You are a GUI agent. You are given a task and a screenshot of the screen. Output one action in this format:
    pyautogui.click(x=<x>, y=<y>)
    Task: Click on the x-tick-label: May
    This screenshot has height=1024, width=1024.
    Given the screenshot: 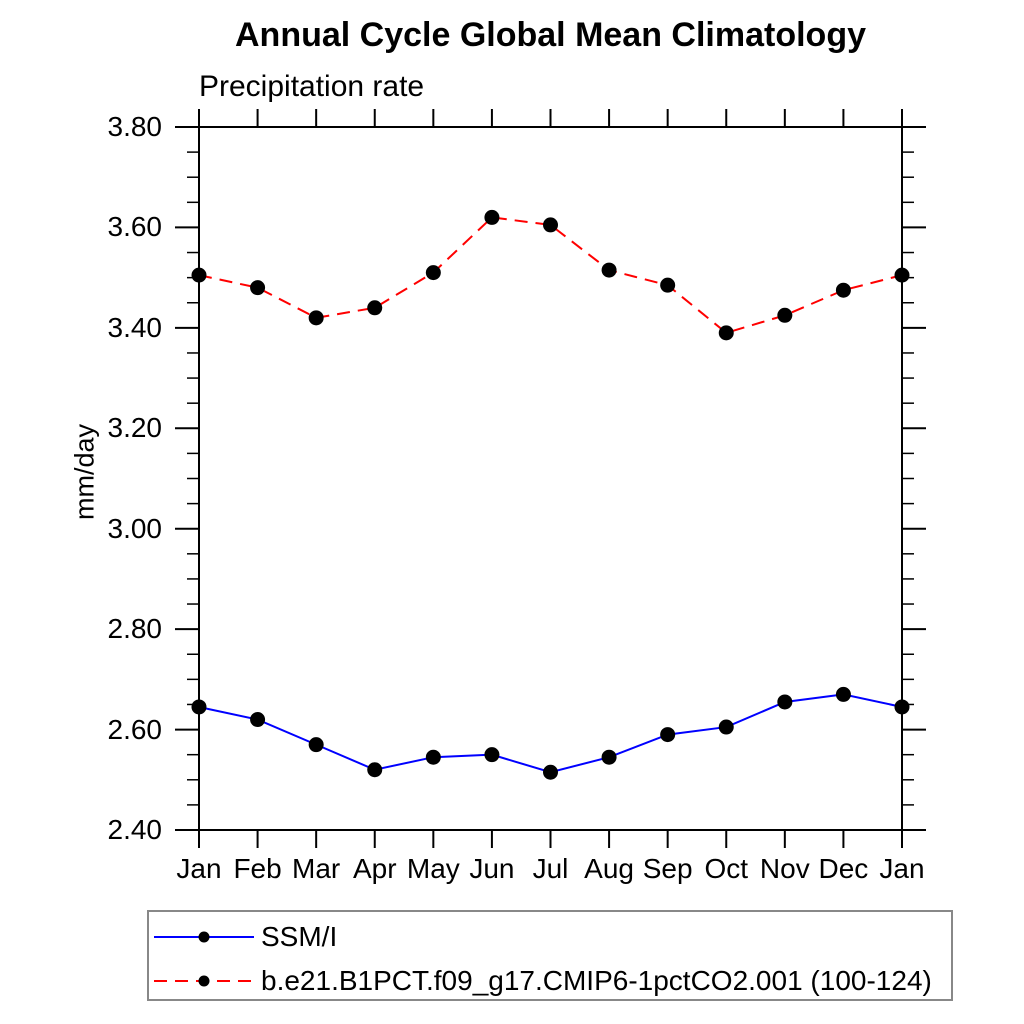 What is the action you would take?
    pyautogui.click(x=433, y=868)
    